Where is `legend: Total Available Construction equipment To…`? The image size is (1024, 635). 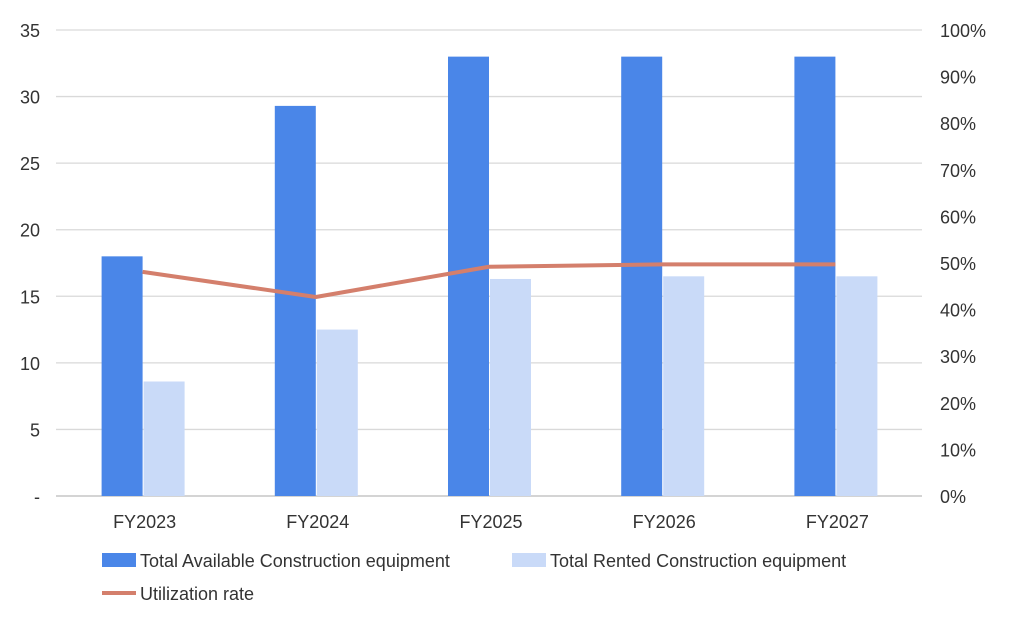
legend: Total Available Construction equipment To… is located at coordinates (474, 577).